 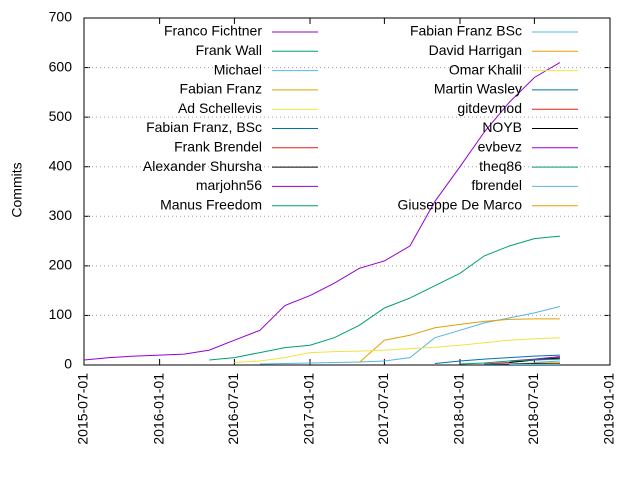 What do you see at coordinates (220, 108) in the screenshot?
I see `legend-label: Ad Schellevis` at bounding box center [220, 108].